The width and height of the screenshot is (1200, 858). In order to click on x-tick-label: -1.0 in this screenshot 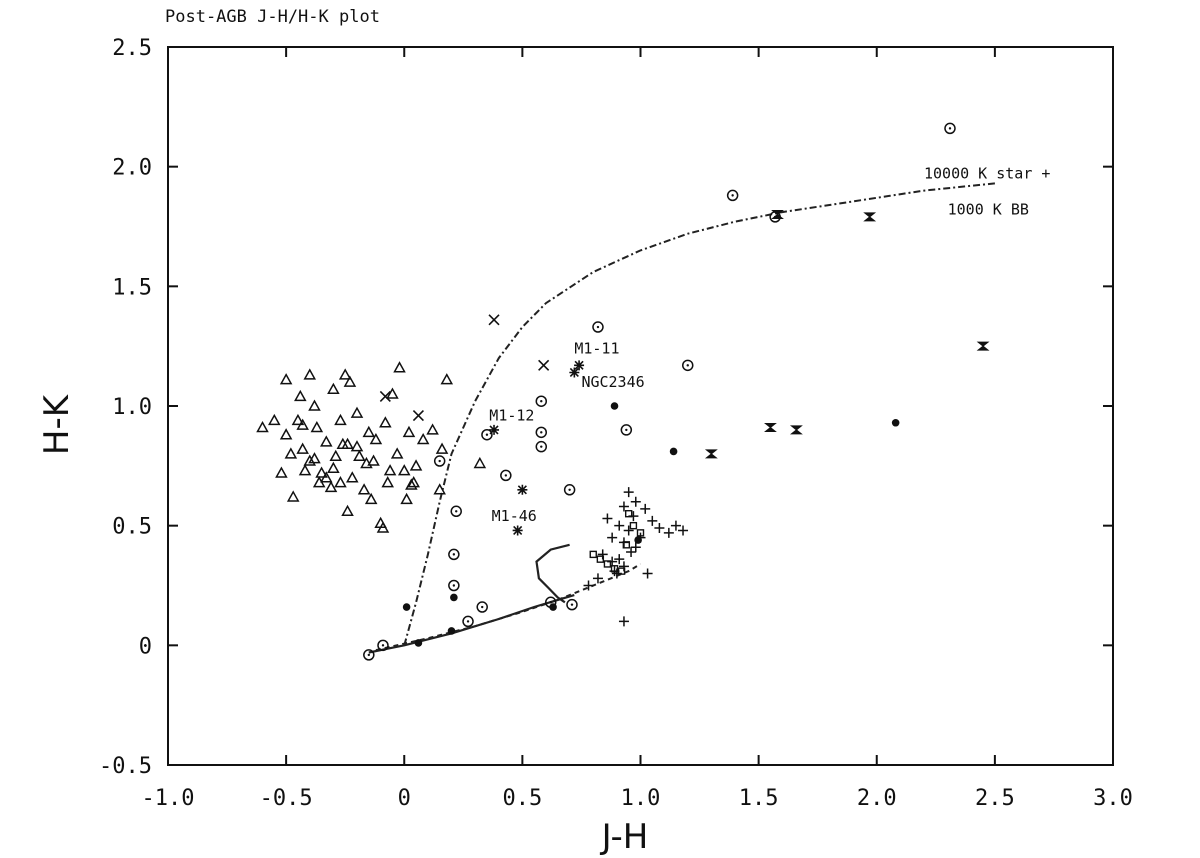, I will do `click(168, 798)`.